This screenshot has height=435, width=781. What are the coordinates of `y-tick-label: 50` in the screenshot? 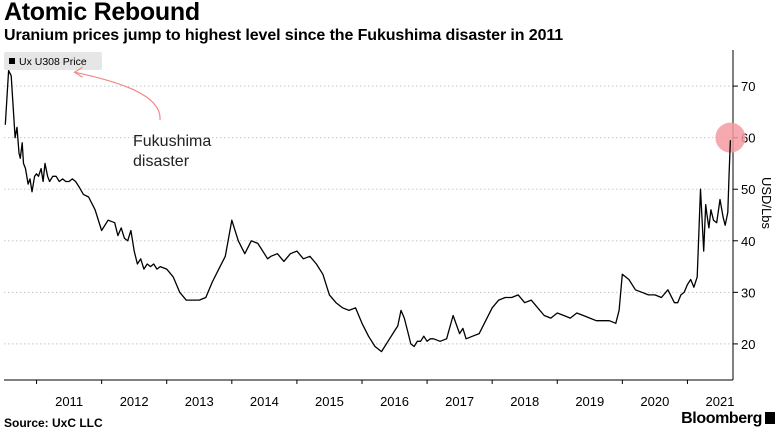 It's located at (748, 189).